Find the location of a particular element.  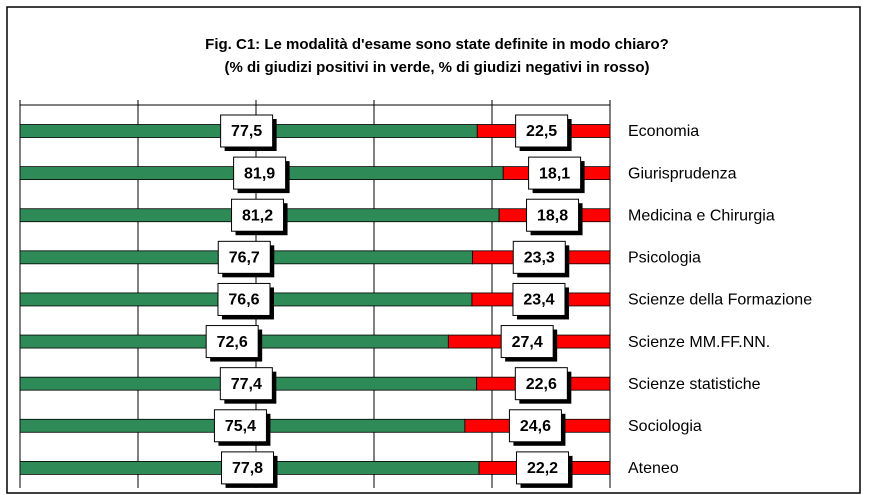

value-label: 81,2 is located at coordinates (257, 215).